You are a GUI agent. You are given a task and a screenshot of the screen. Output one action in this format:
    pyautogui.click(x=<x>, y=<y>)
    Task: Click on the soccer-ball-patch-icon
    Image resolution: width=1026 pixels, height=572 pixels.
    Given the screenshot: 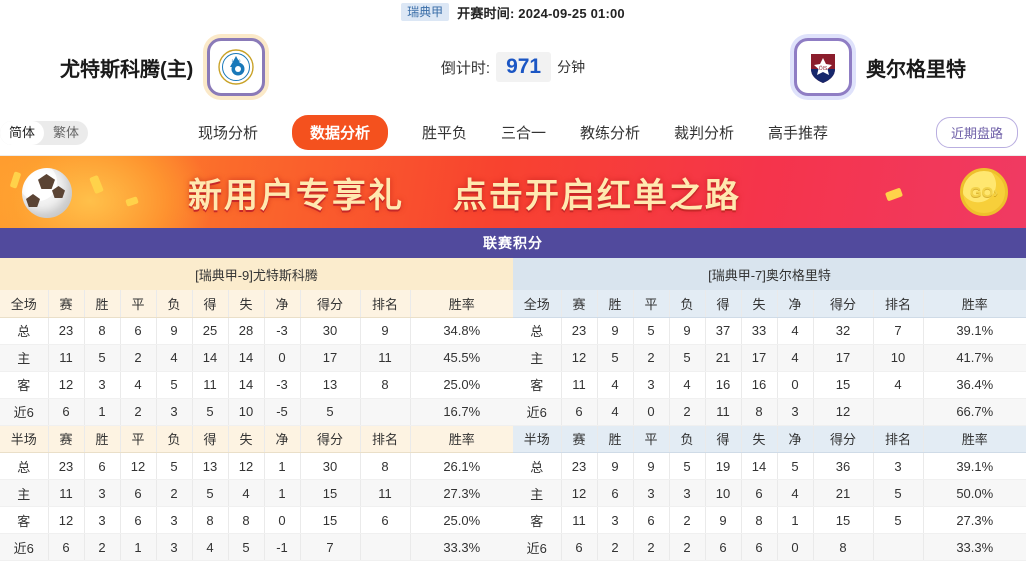 What is the action you would take?
    pyautogui.click(x=58, y=192)
    